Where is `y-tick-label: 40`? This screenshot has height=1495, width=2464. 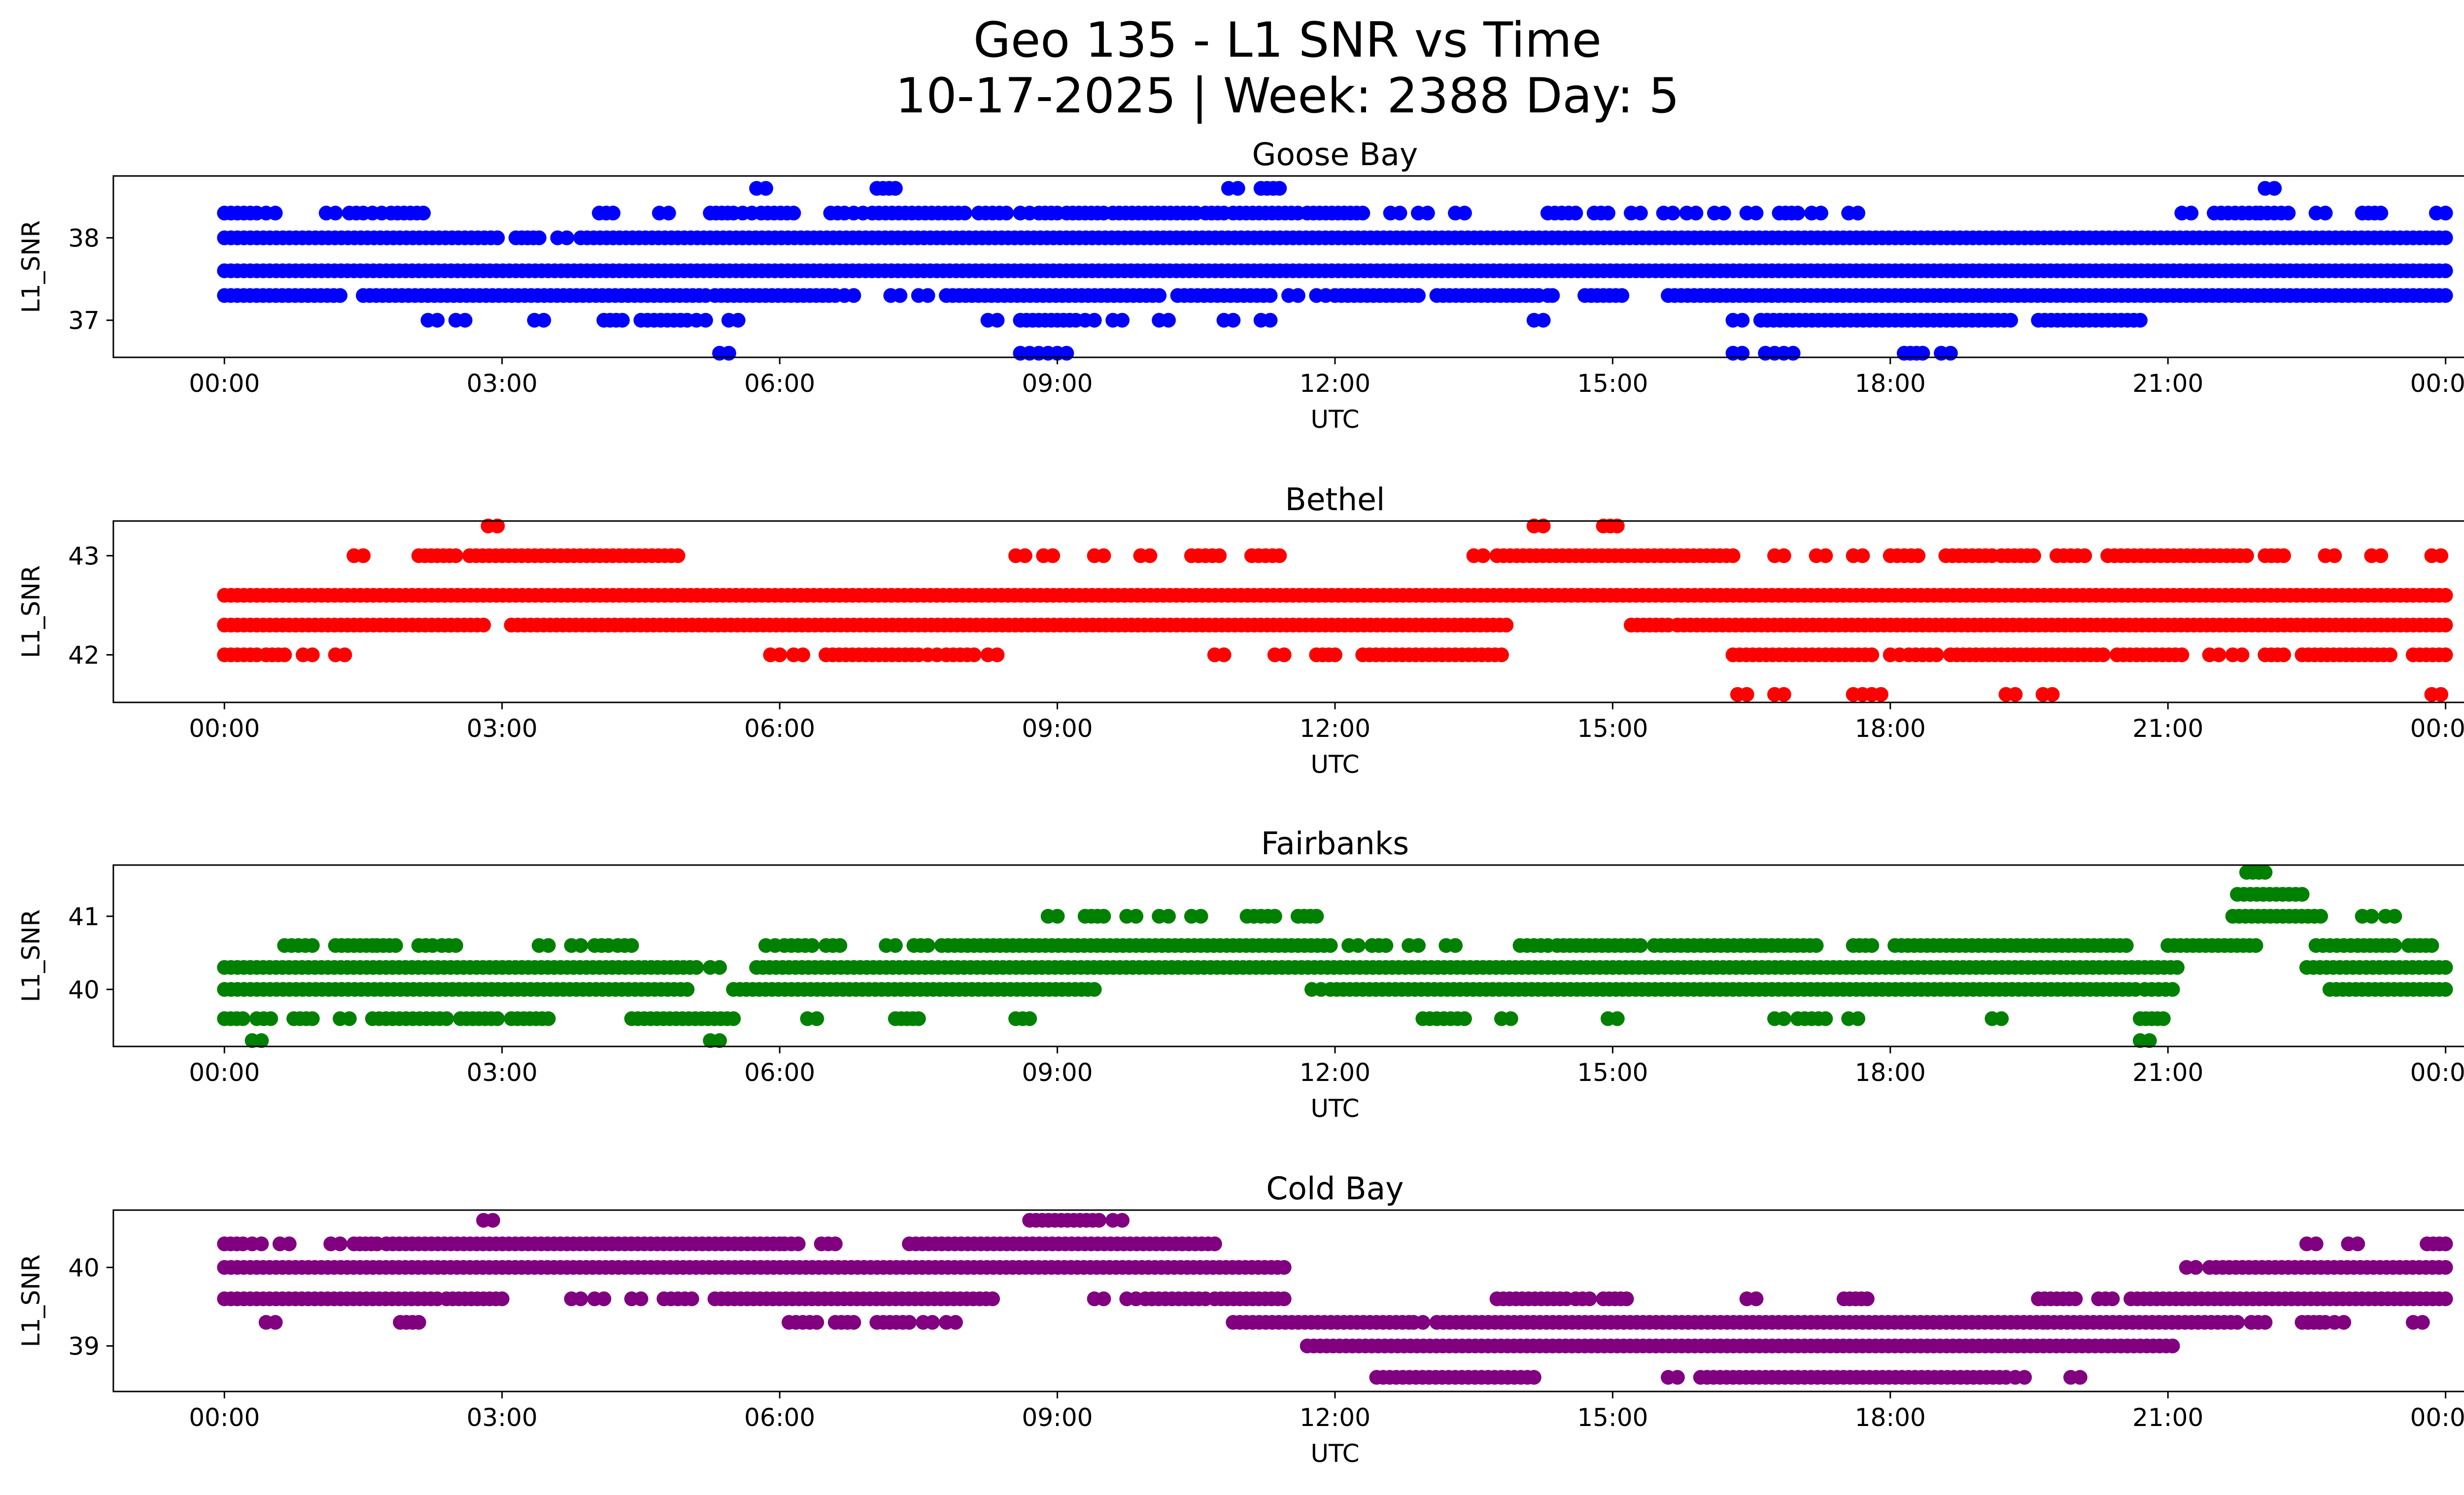 y-tick-label: 40 is located at coordinates (84, 989).